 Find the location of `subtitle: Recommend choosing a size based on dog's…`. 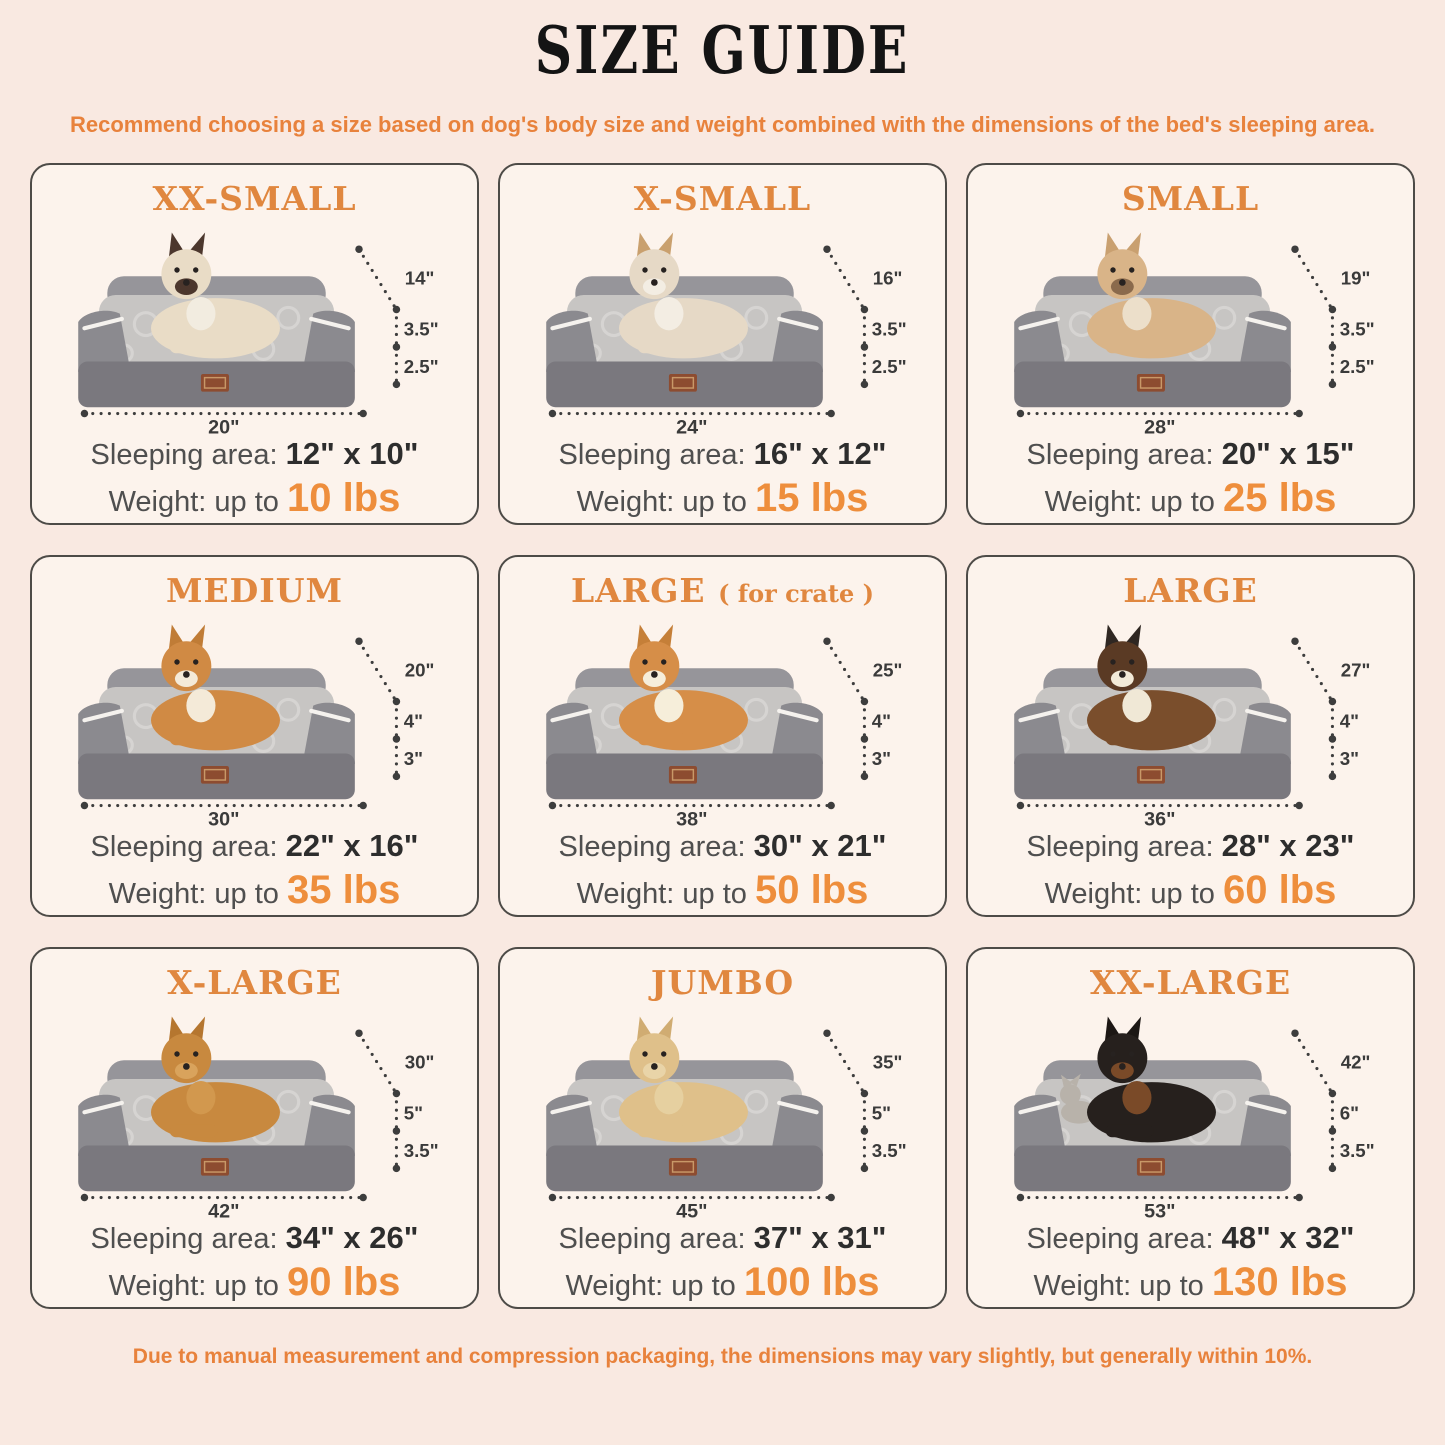

subtitle: Recommend choosing a size based on dog's… is located at coordinates (722, 124).